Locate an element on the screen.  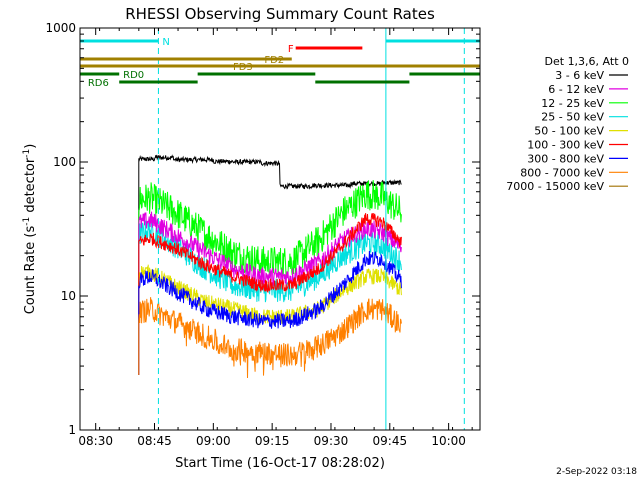
legend-label-800-7000-kev: 800 - 7000 keV is located at coordinates (562, 172).